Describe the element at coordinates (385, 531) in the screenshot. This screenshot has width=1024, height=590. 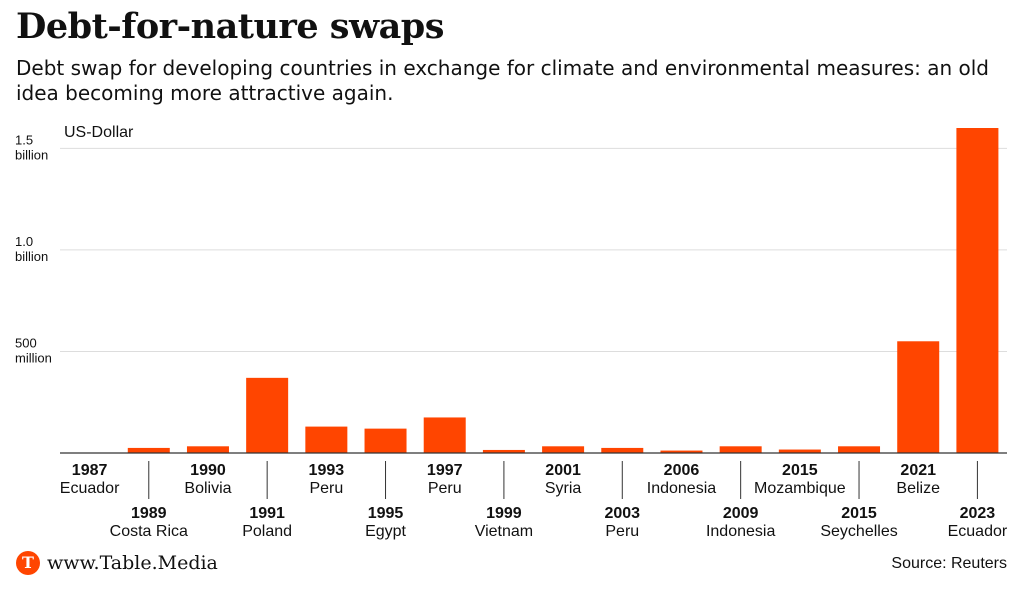
I see `x-tick-country: Egypt` at that location.